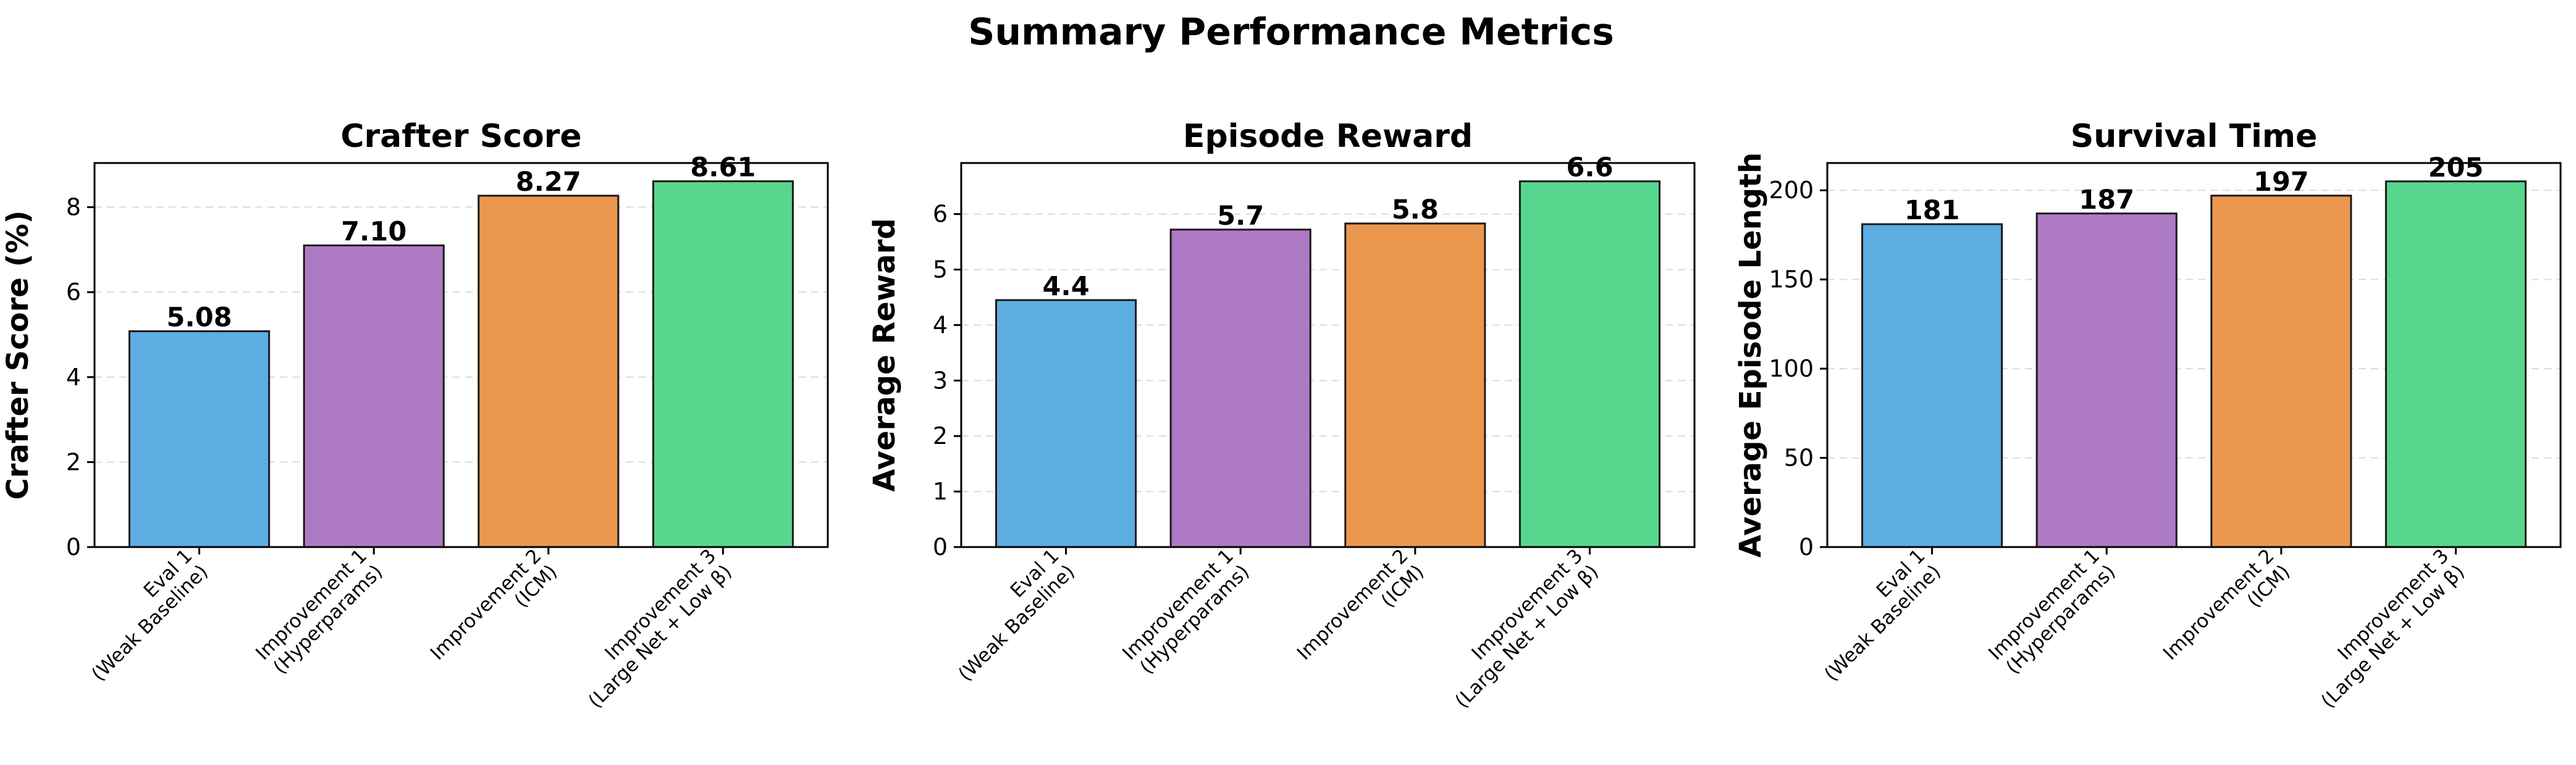  Describe the element at coordinates (548, 182) in the screenshot. I see `bar-value-label: 8.27` at that location.